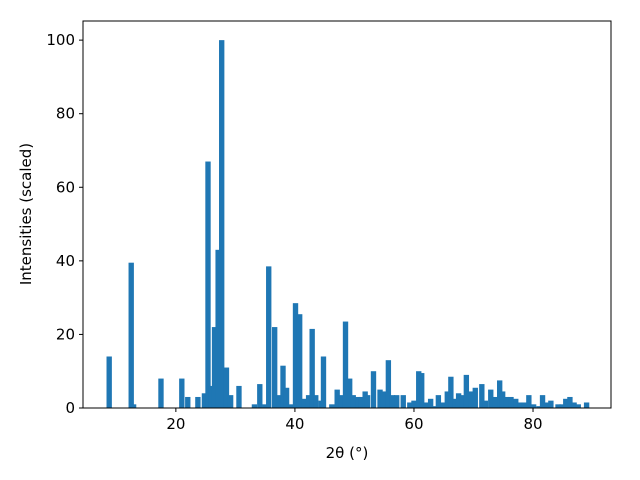 The image size is (640, 480). What do you see at coordinates (65, 334) in the screenshot?
I see `y-tick-label: 20` at bounding box center [65, 334].